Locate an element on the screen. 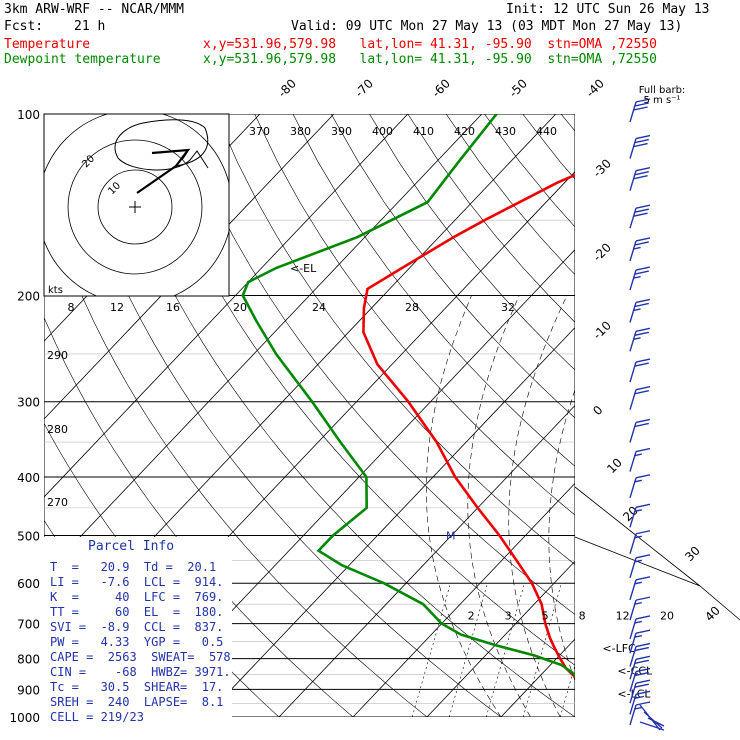 This screenshot has width=740, height=740. theta-label: 370 is located at coordinates (259, 131).